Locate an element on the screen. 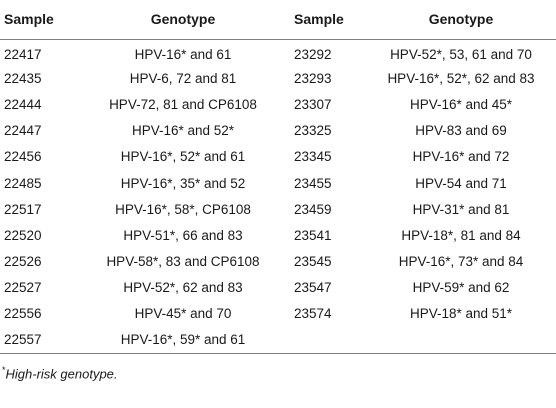  sample-cell-right: 23545 is located at coordinates (313, 262).